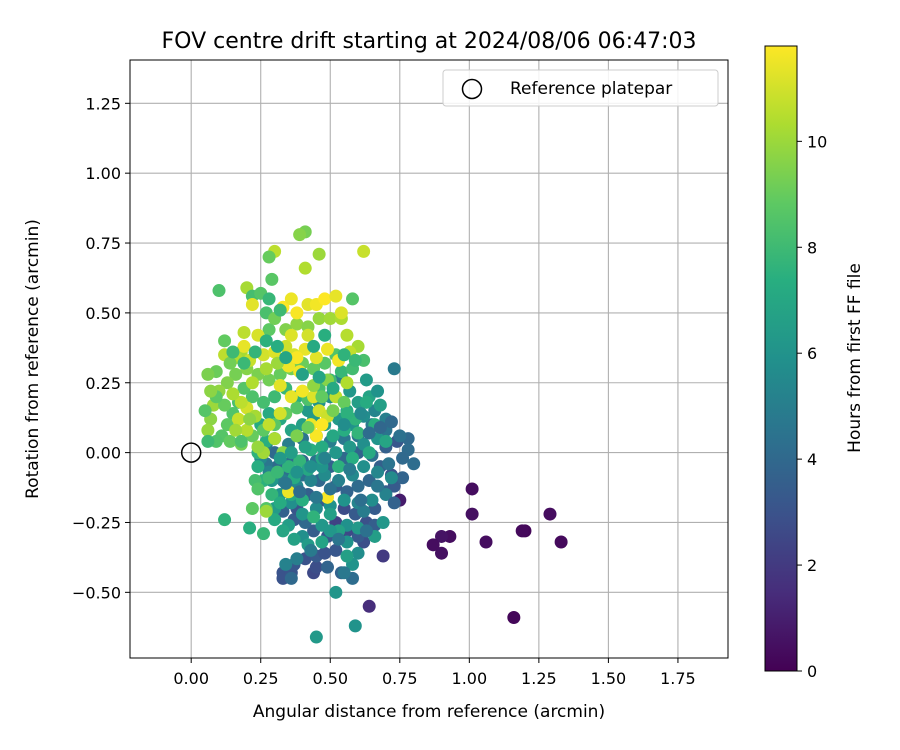 The height and width of the screenshot is (750, 900). What do you see at coordinates (812, 247) in the screenshot?
I see `colorbar-tick-label: 8` at bounding box center [812, 247].